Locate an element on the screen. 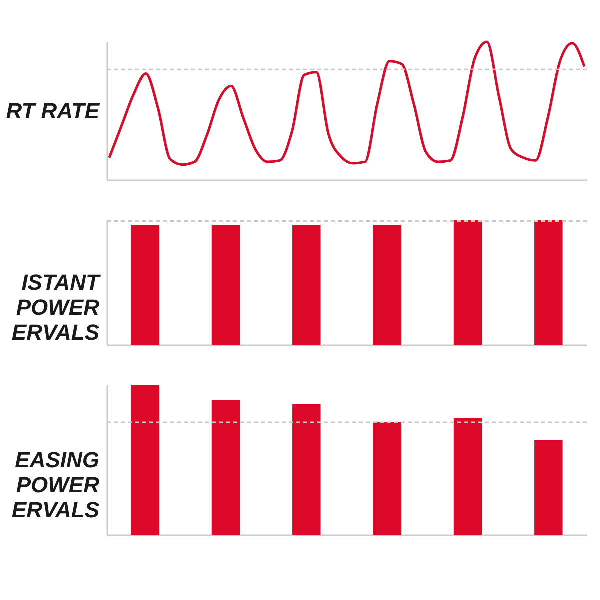 The image size is (600, 600). y-axis-title: EASING POWER ERVALS is located at coordinates (56, 485).